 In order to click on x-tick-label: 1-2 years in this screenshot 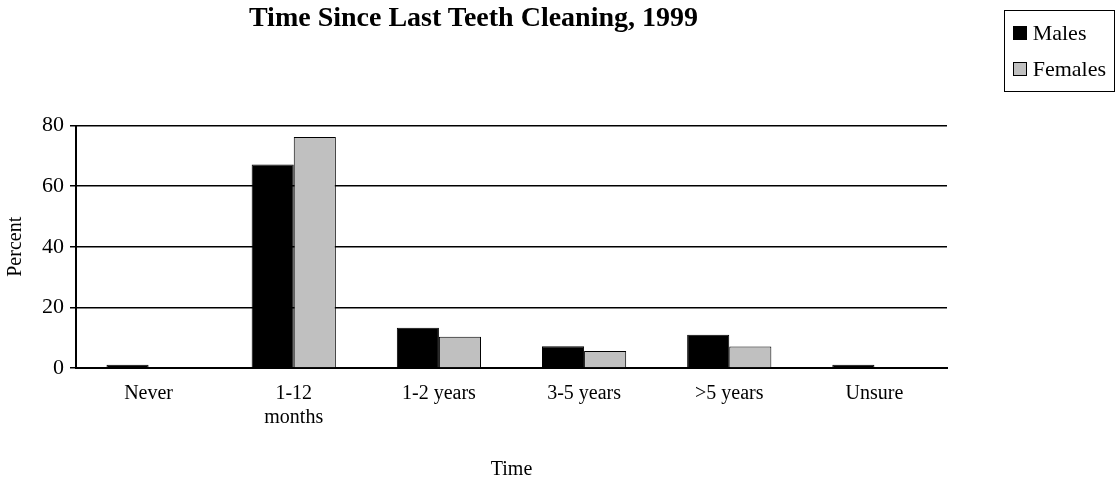, I will do `click(439, 393)`.